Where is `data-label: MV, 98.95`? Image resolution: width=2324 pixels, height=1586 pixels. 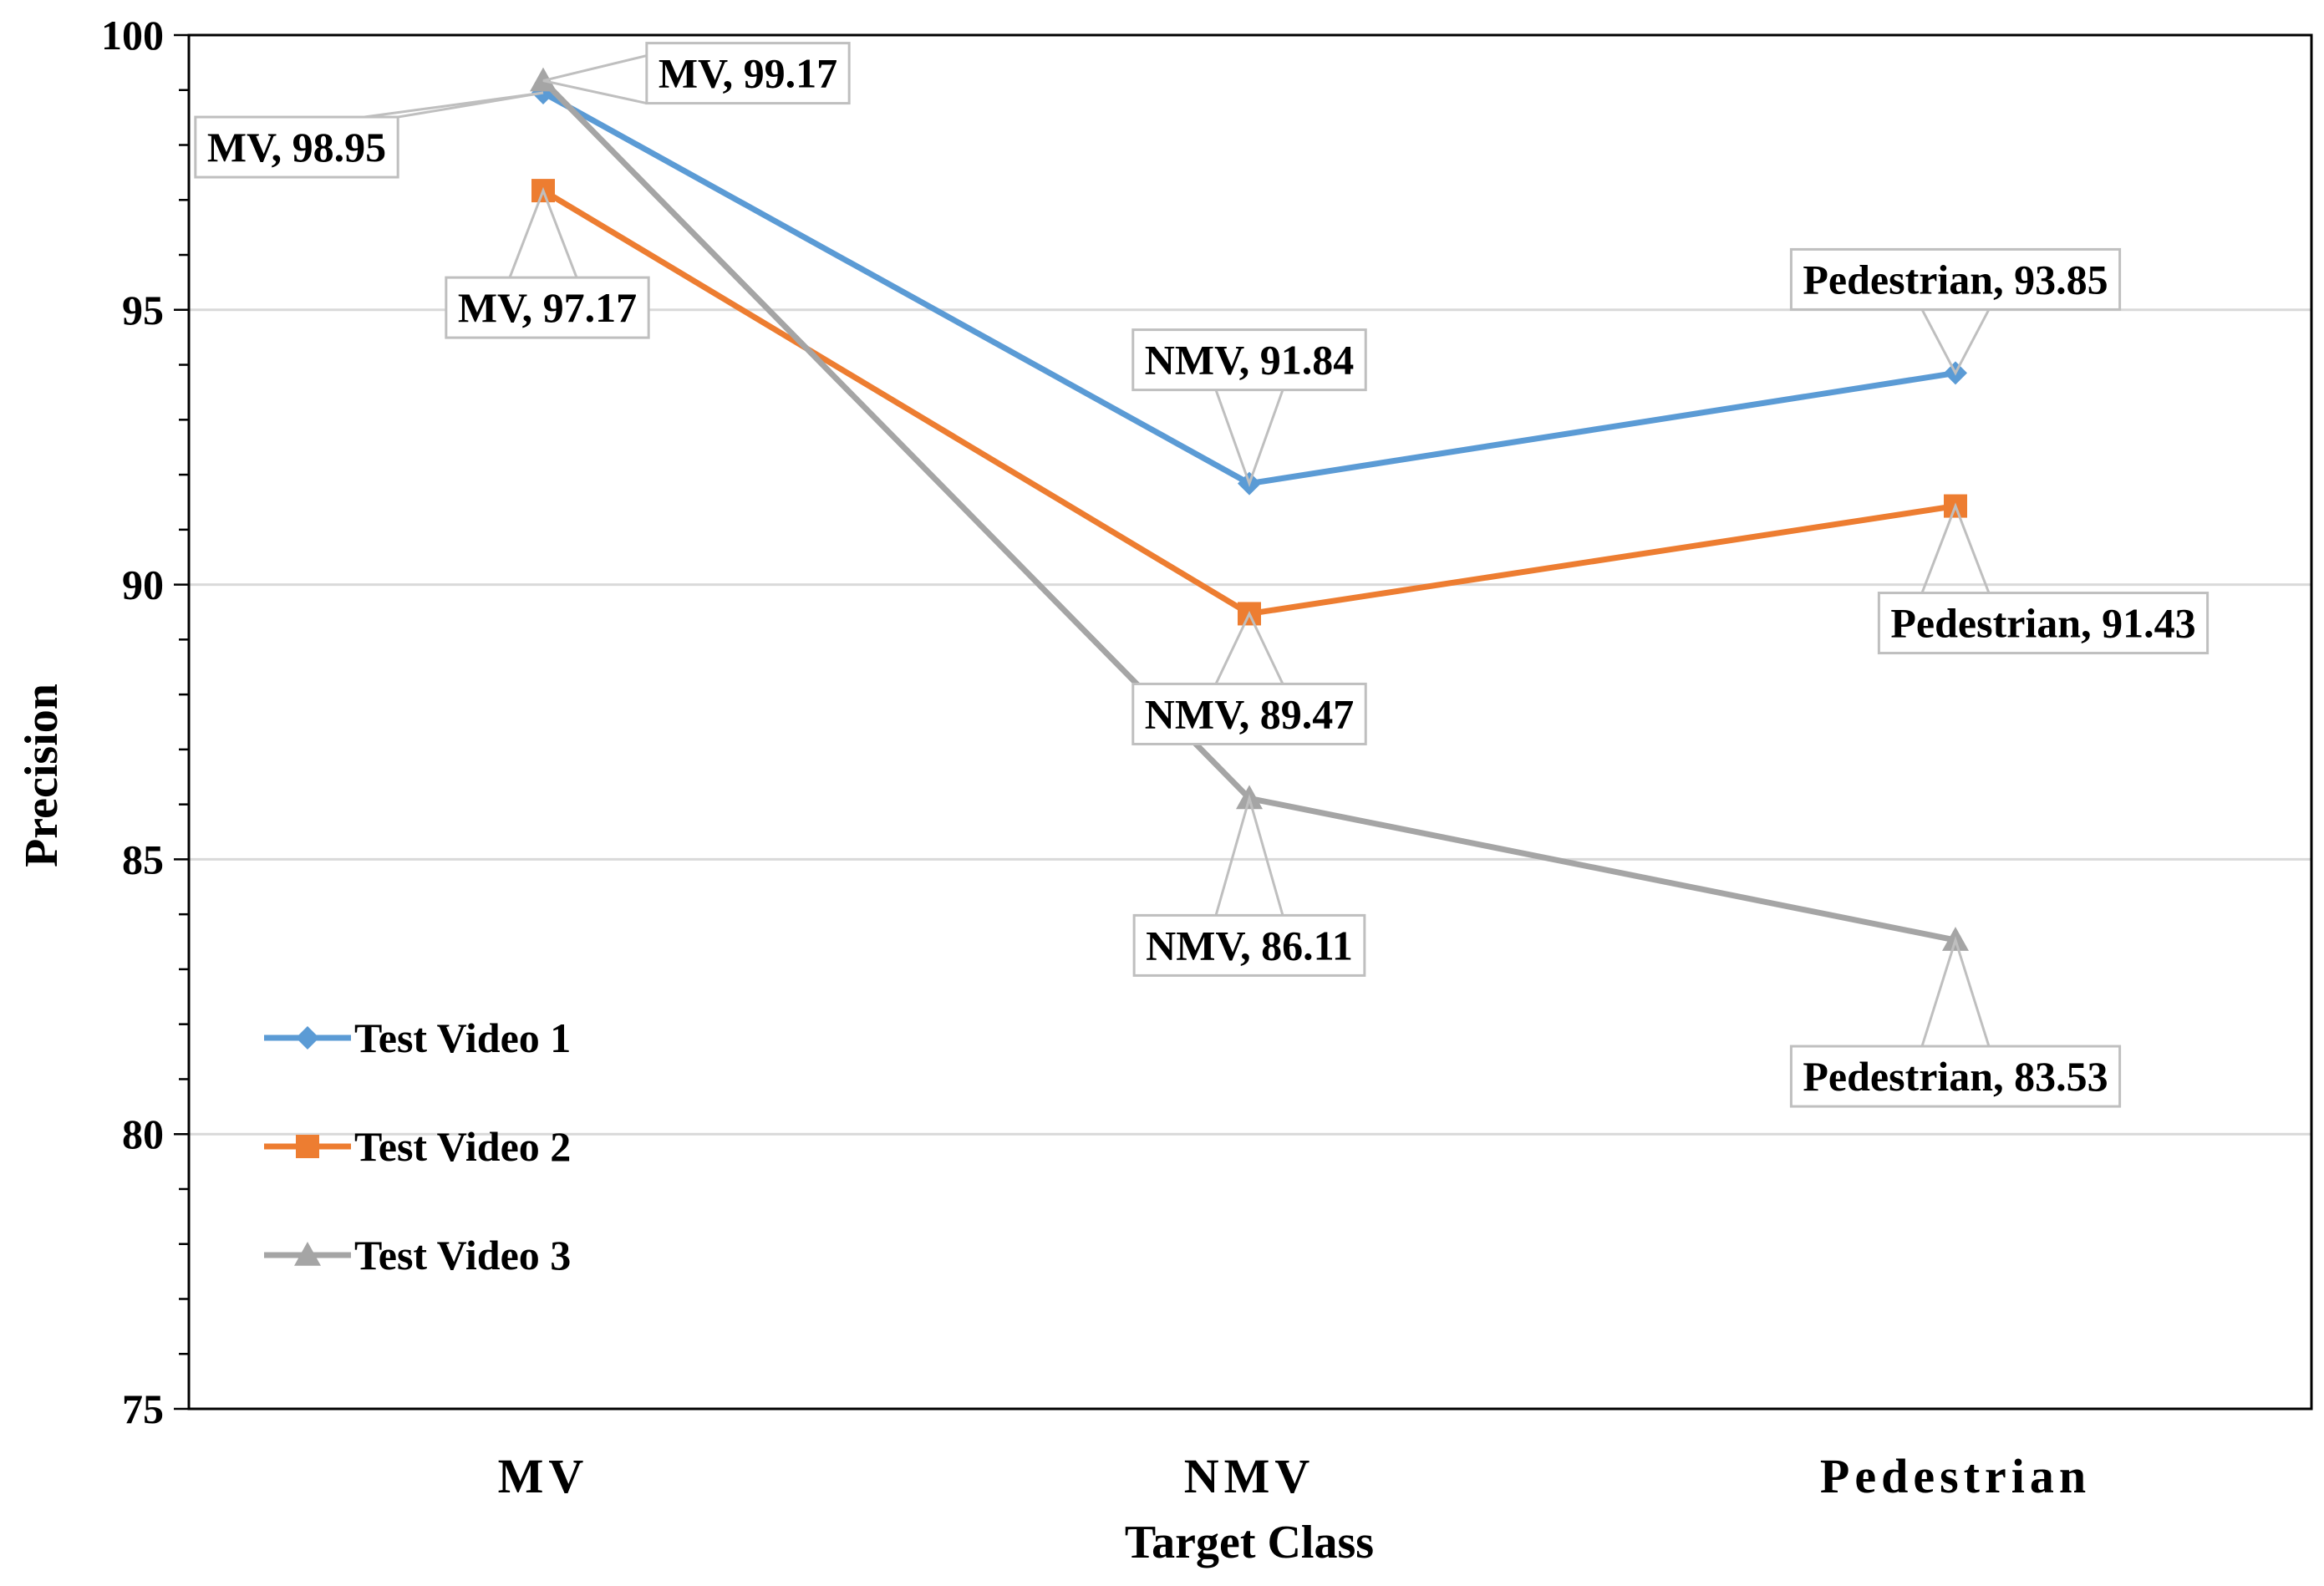 data-label: MV, 98.95 is located at coordinates (296, 147).